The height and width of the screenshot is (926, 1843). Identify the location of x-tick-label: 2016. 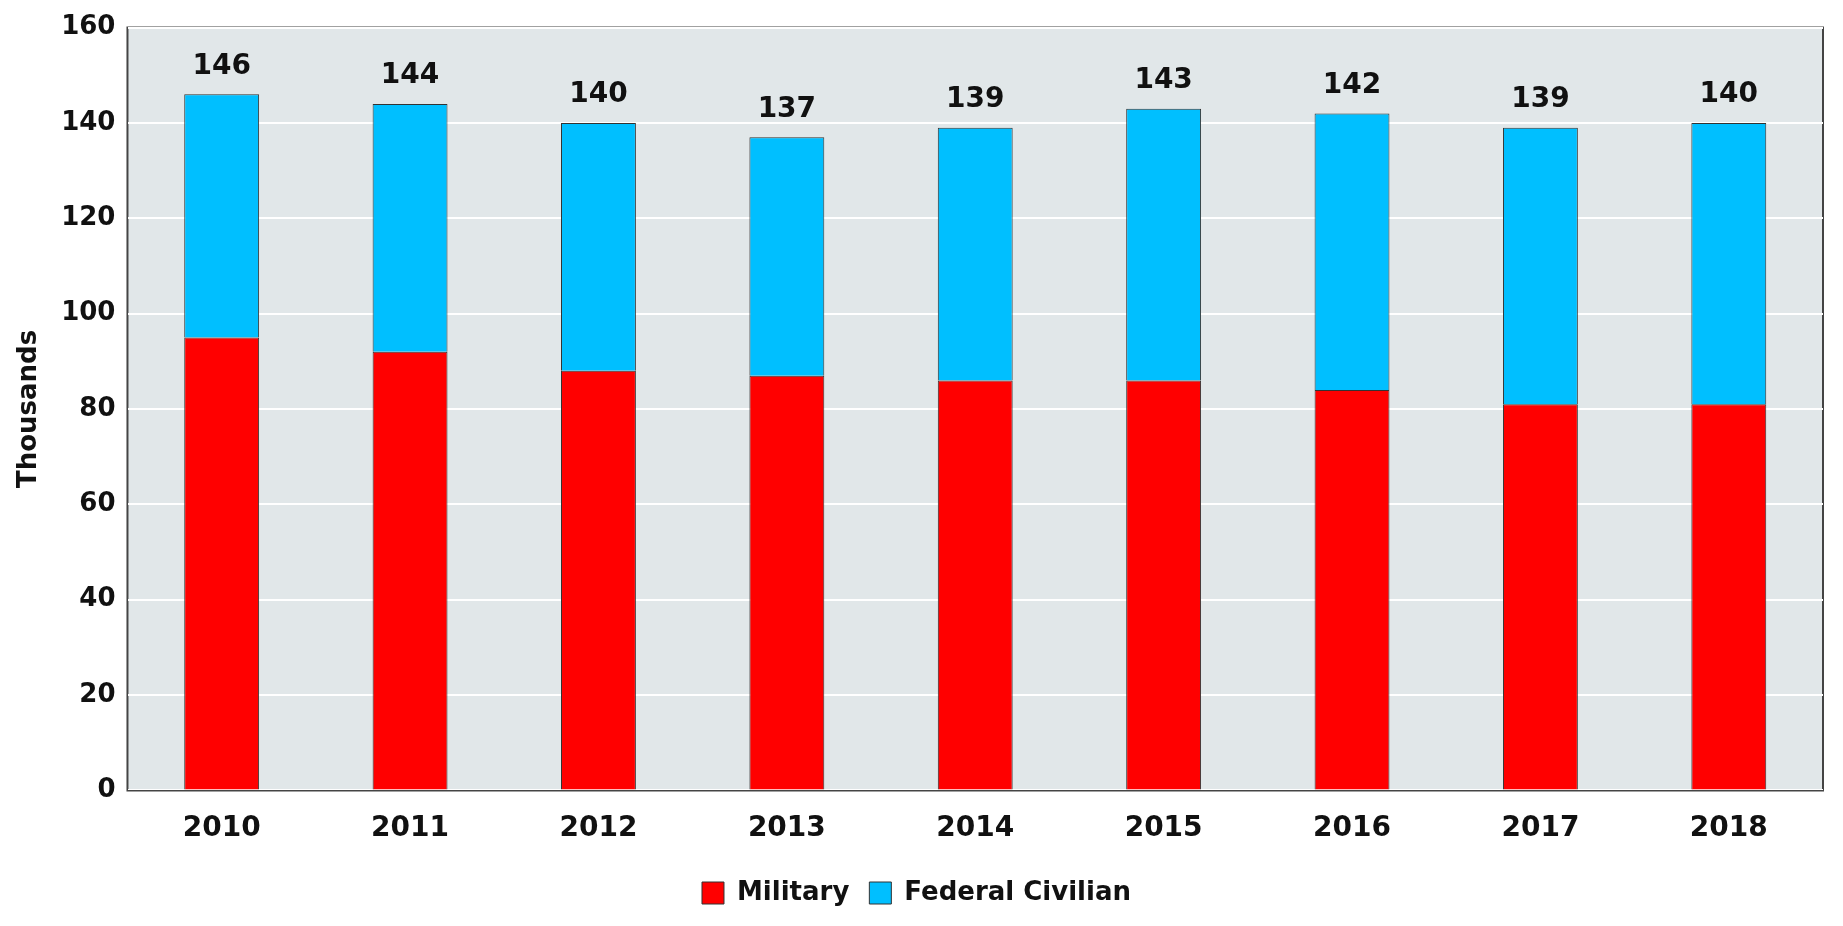
(1352, 827).